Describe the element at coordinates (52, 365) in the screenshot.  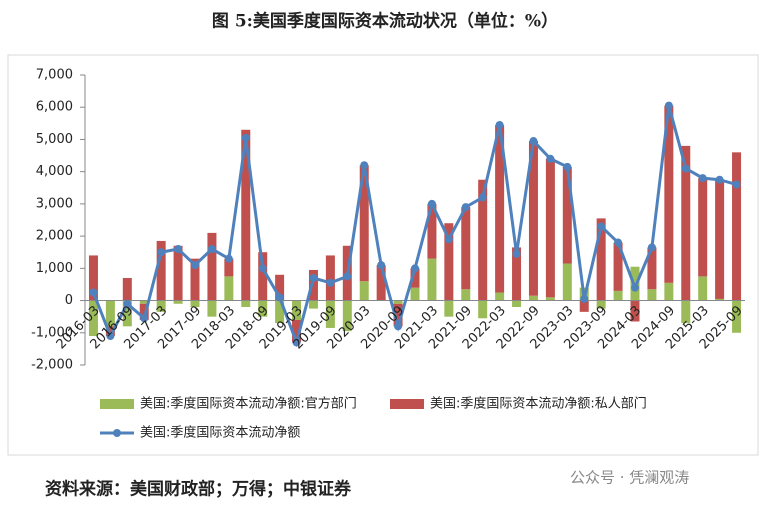
I see `y-tick-label: -2,000` at that location.